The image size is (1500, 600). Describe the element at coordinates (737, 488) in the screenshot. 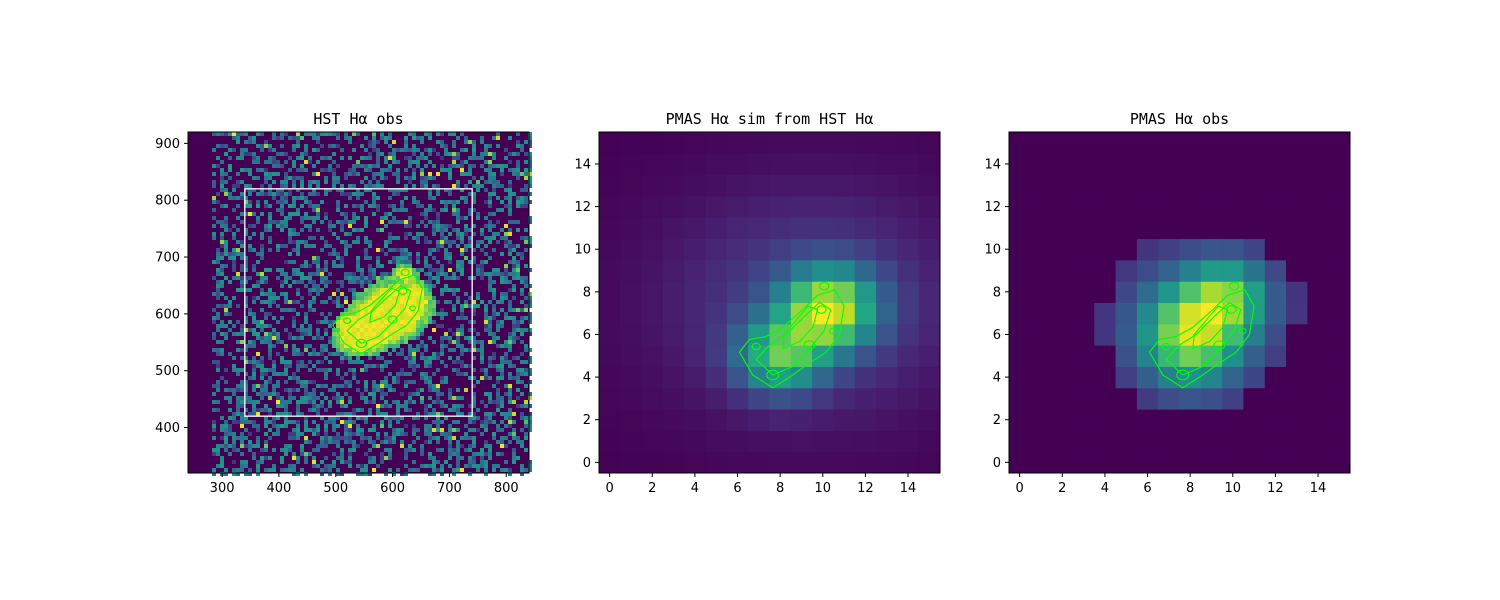

I see `x-tick-label: 6` at that location.